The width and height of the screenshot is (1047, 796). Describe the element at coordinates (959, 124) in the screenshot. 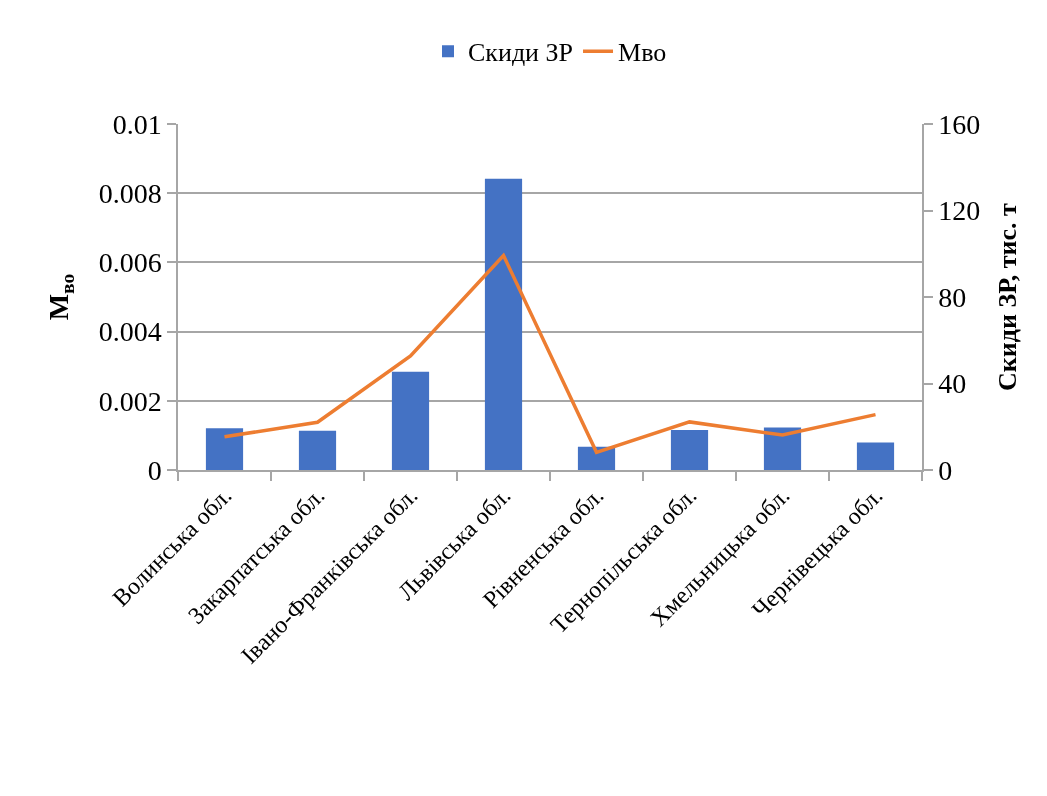

I see `y2-tick-label: 160` at that location.